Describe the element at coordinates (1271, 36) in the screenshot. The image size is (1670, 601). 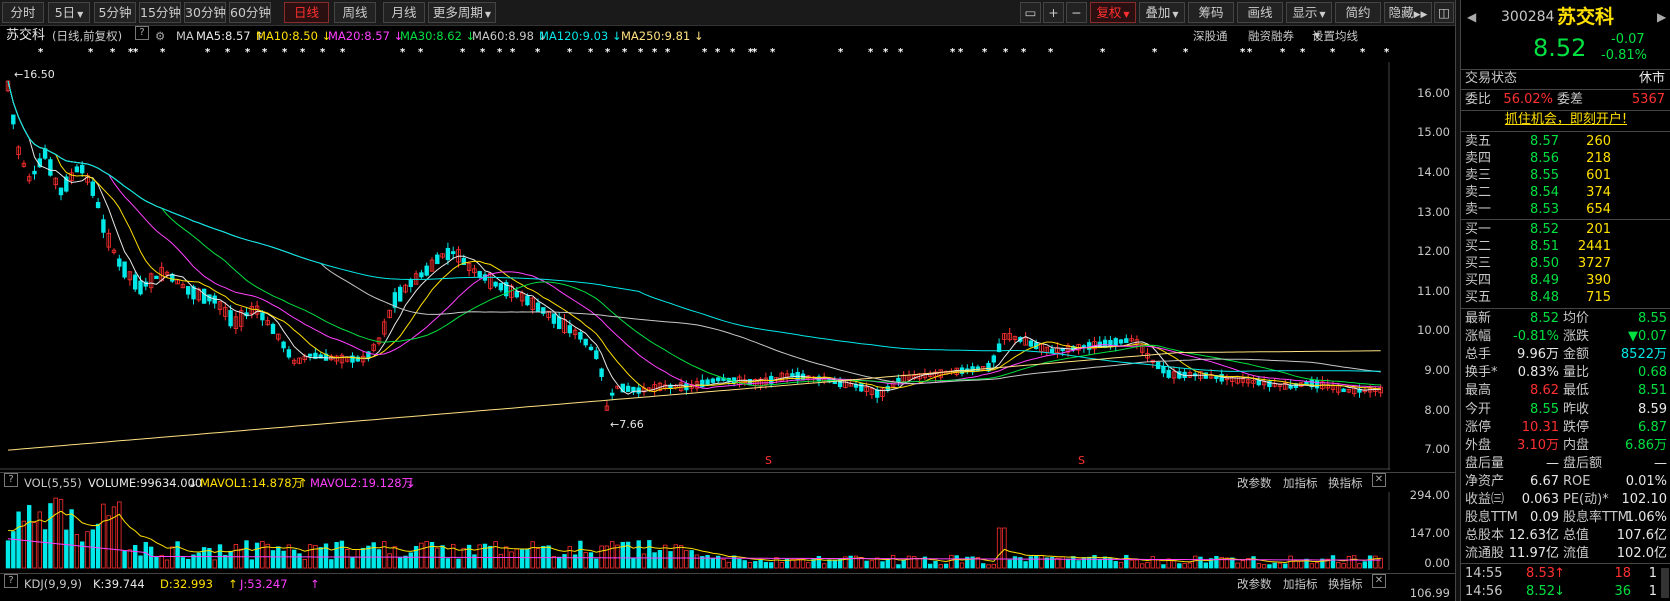
I see `link-margin-trading: 融资融券` at that location.